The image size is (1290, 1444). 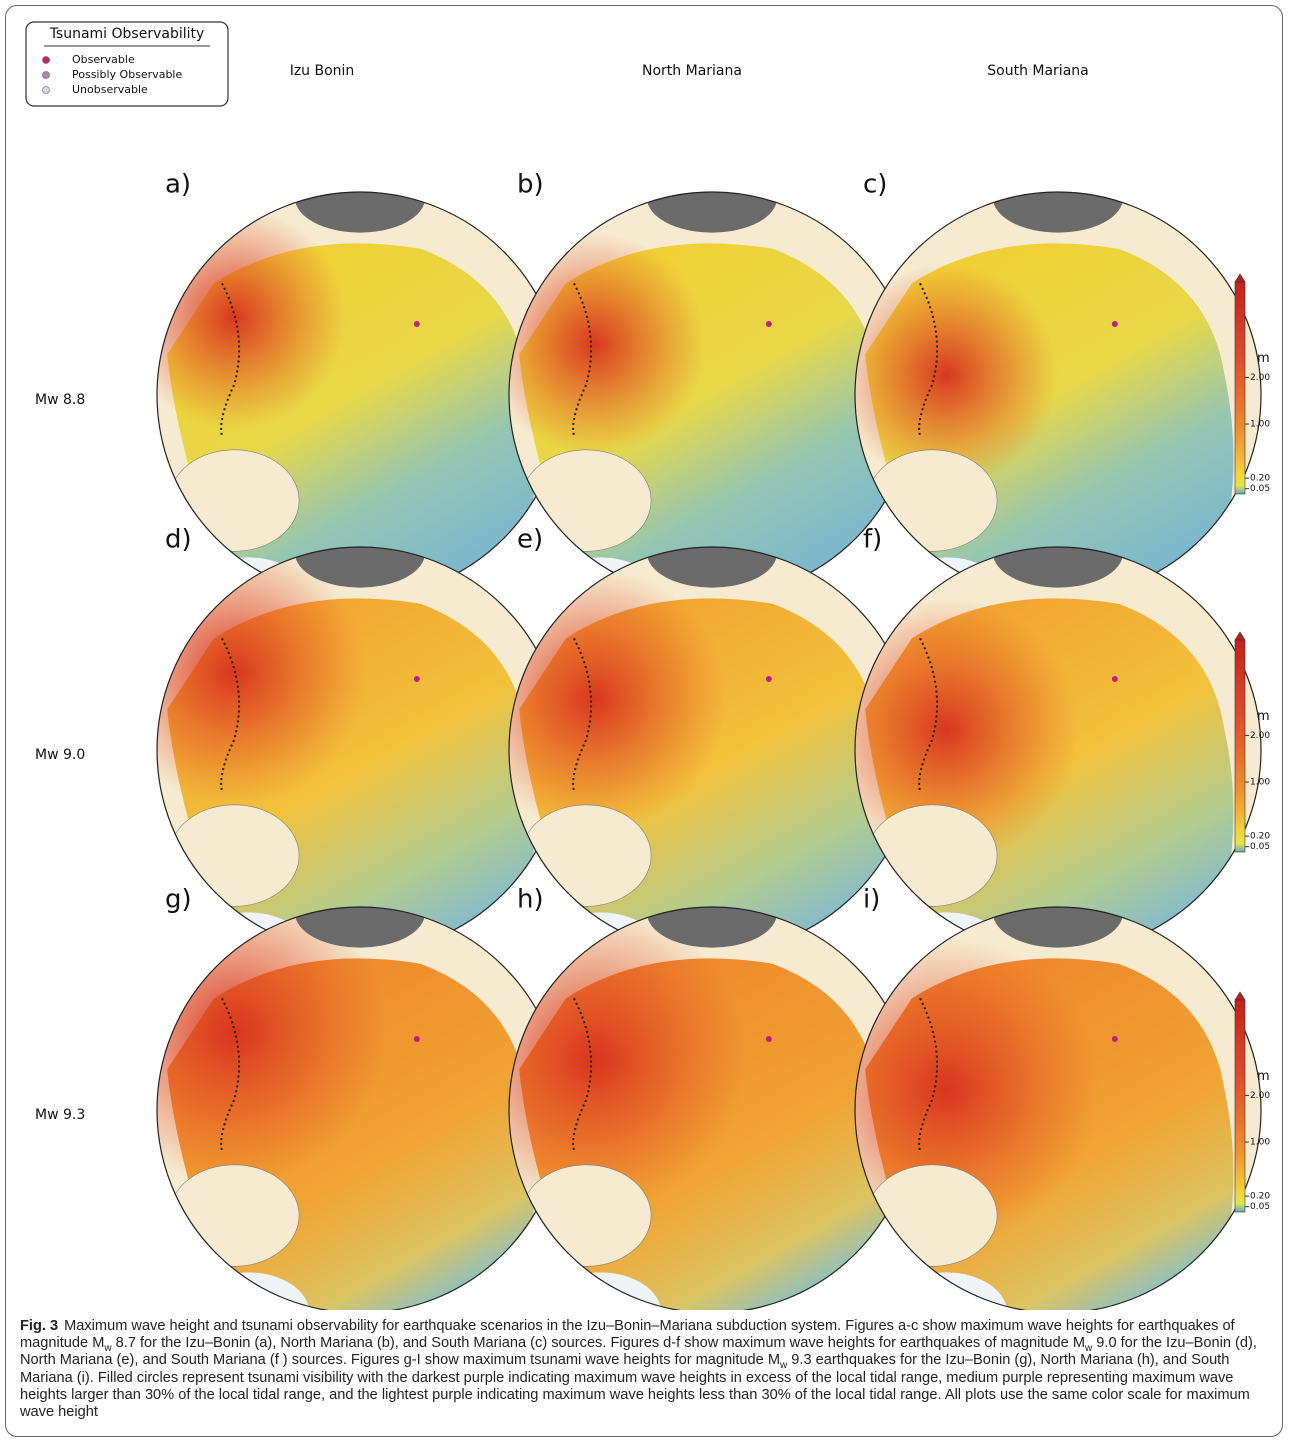 What do you see at coordinates (110, 89) in the screenshot?
I see `legend-item: Unobservable` at bounding box center [110, 89].